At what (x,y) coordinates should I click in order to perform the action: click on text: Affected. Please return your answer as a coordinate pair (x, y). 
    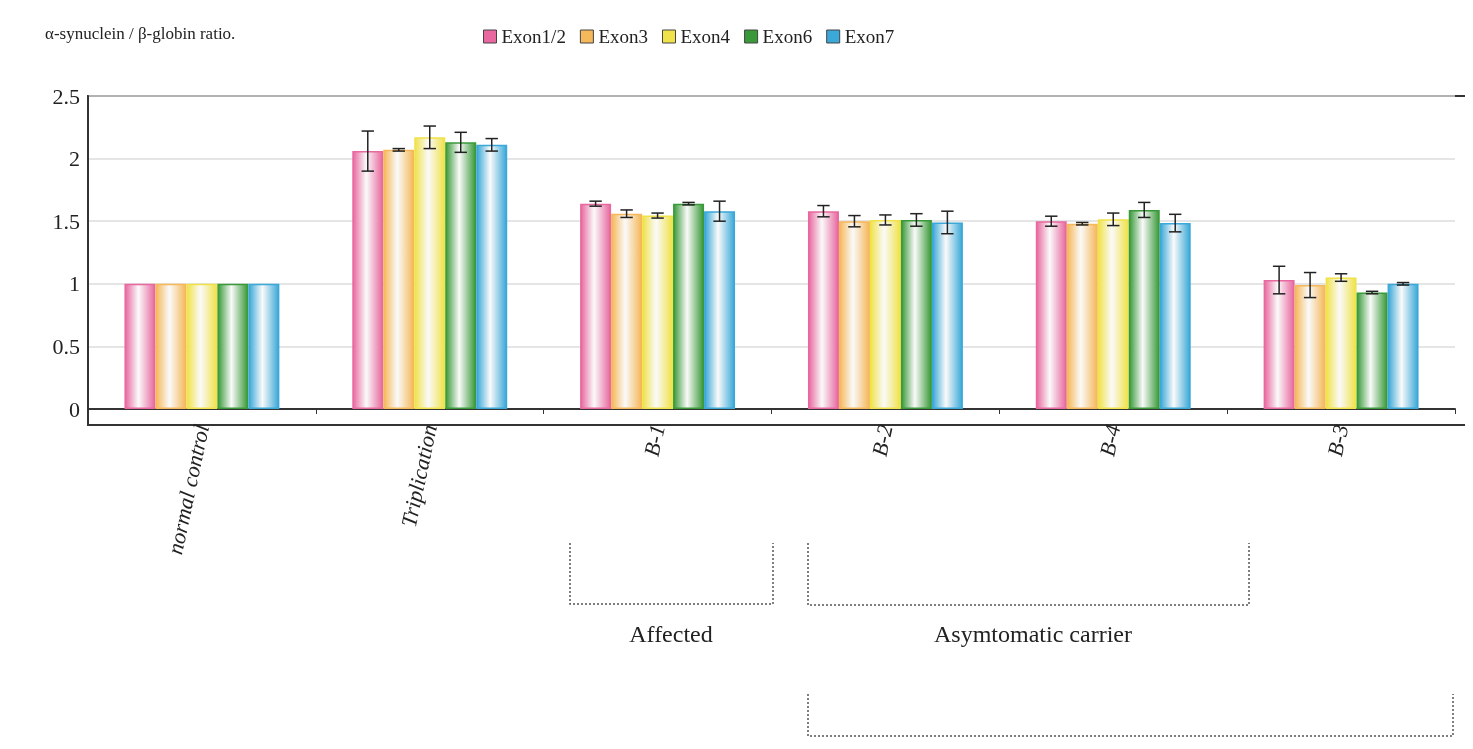
    Looking at the image, I should click on (671, 634).